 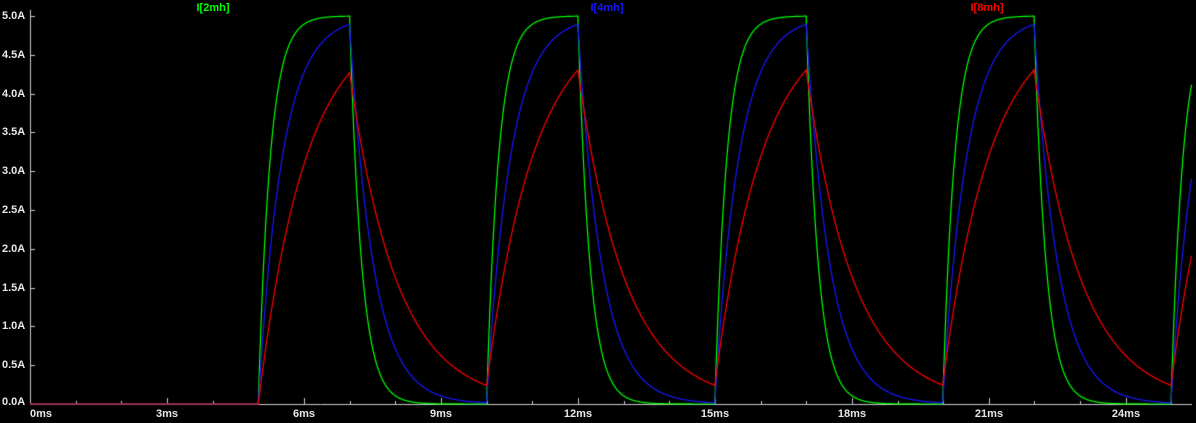 I want to click on y-tick-label: 0.5A, so click(x=14, y=365).